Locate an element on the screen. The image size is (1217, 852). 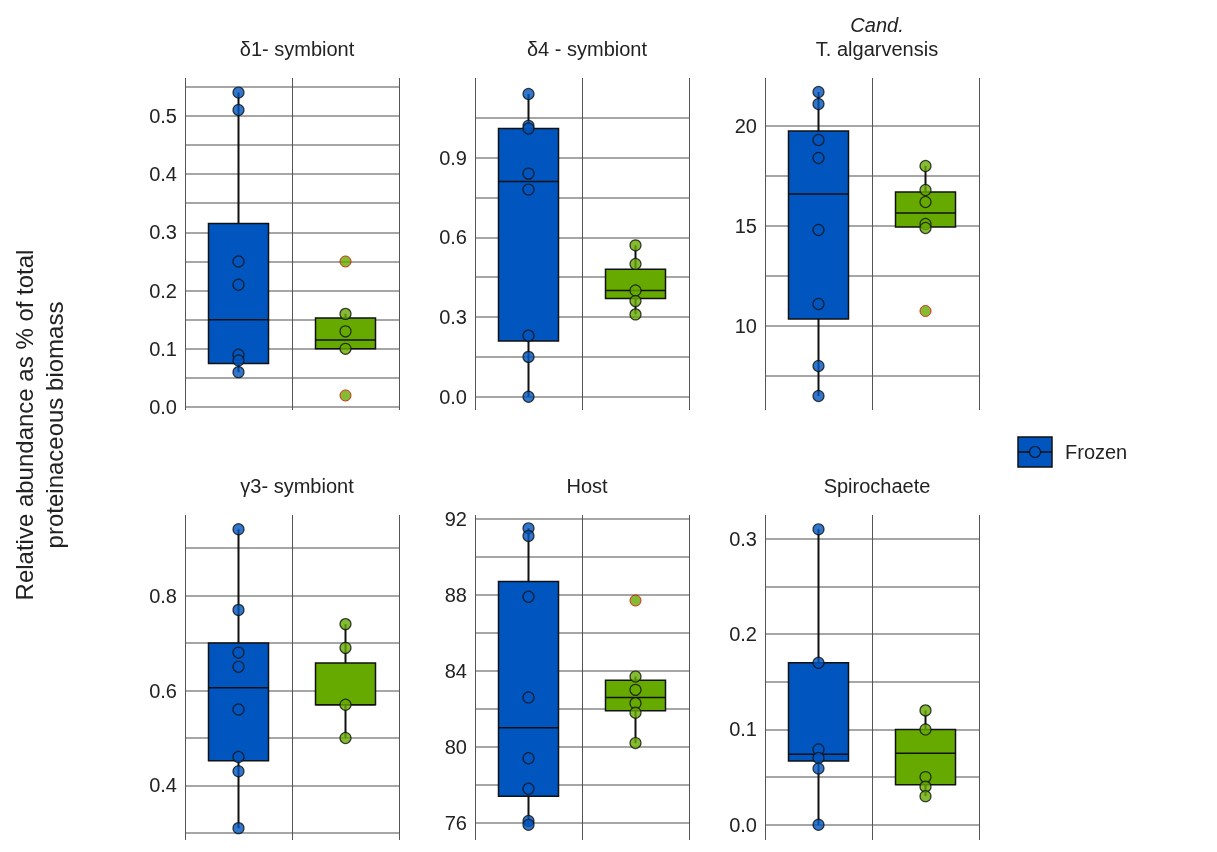
y-tick-label: 0.9 is located at coordinates (453, 157).